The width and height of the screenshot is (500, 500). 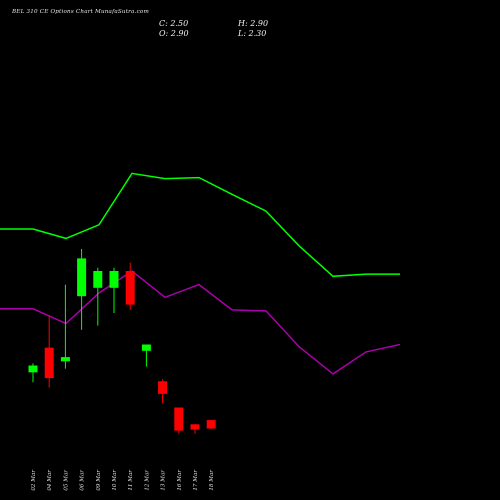 What do you see at coordinates (196, 480) in the screenshot?
I see `x-tick-label: 17 Mar` at bounding box center [196, 480].